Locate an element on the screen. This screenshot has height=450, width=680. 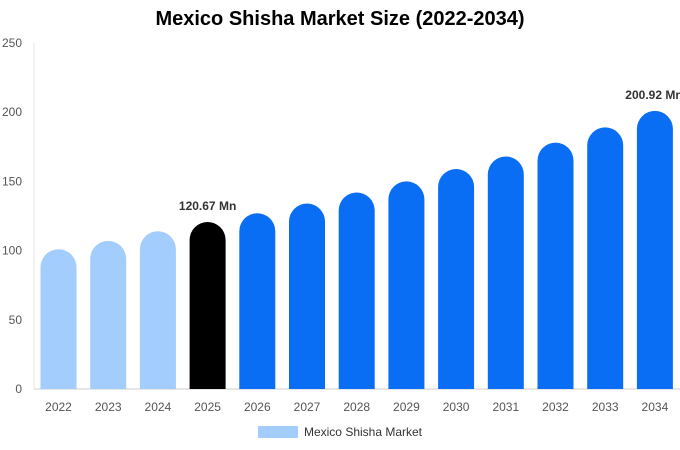
legend-swatch is located at coordinates (277, 432).